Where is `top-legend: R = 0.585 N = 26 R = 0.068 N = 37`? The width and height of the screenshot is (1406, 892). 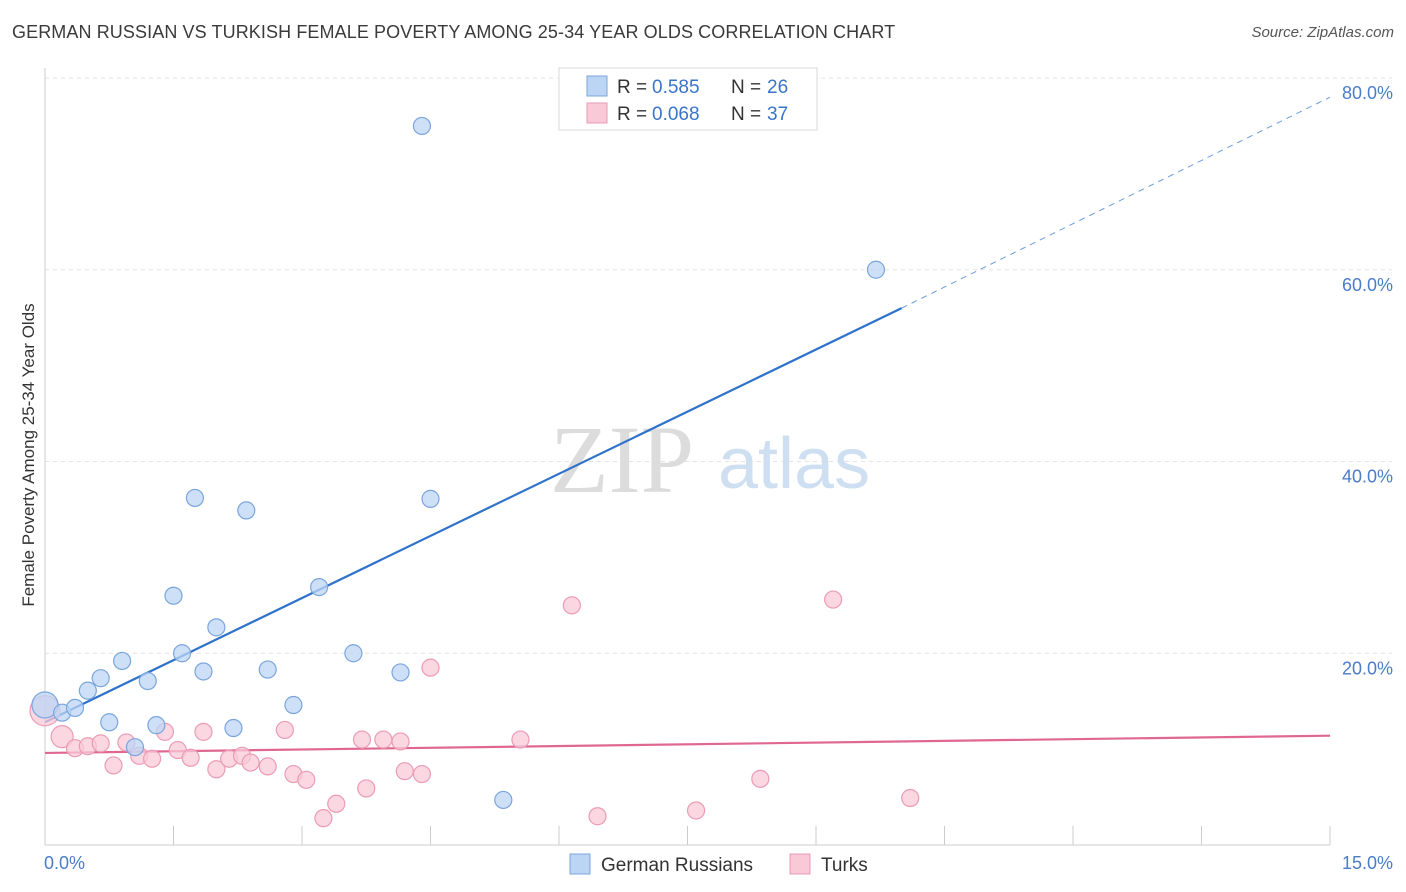 top-legend: R = 0.585 N = 26 R = 0.068 N = 37 is located at coordinates (688, 99).